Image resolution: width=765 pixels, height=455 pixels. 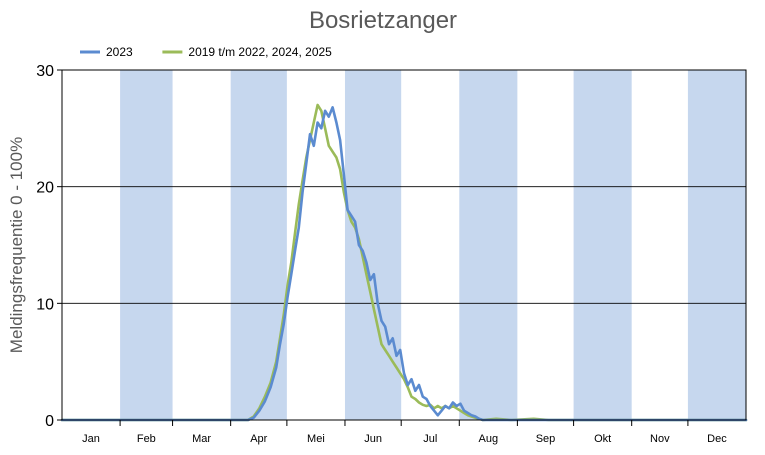 I want to click on month-band-feb, so click(x=146, y=245).